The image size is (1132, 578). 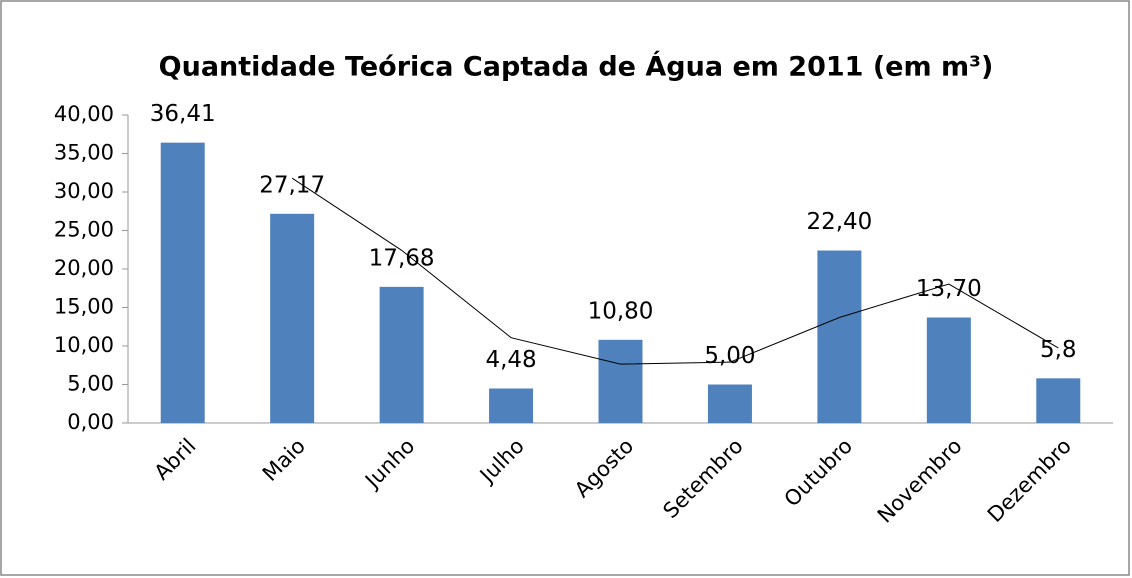 What do you see at coordinates (949, 289) in the screenshot?
I see `data-label: 13,70` at bounding box center [949, 289].